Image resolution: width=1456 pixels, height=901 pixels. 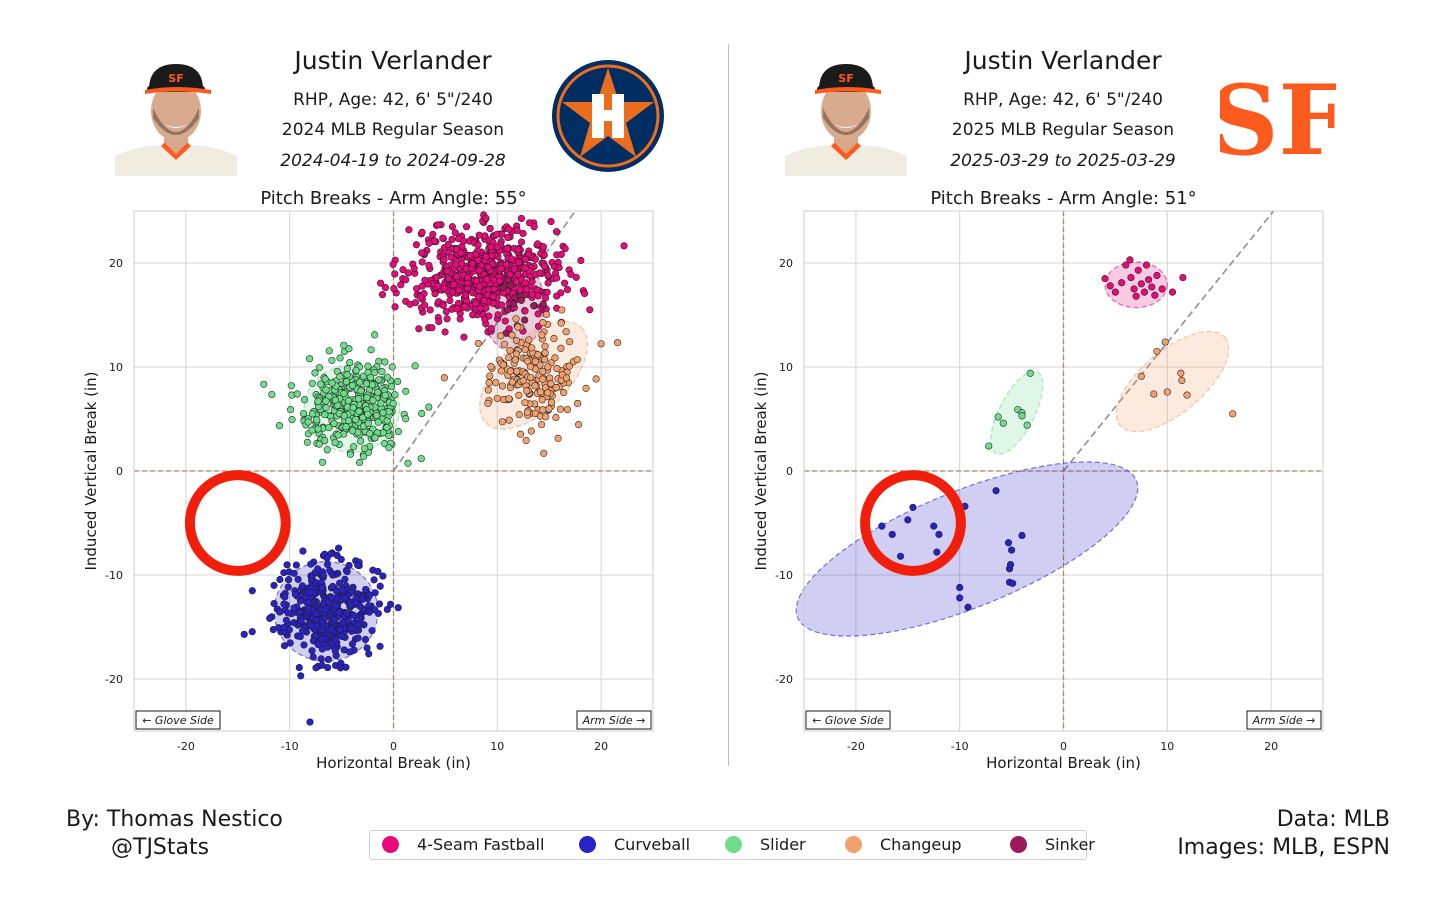 I want to click on point-sinker, so click(x=515, y=298).